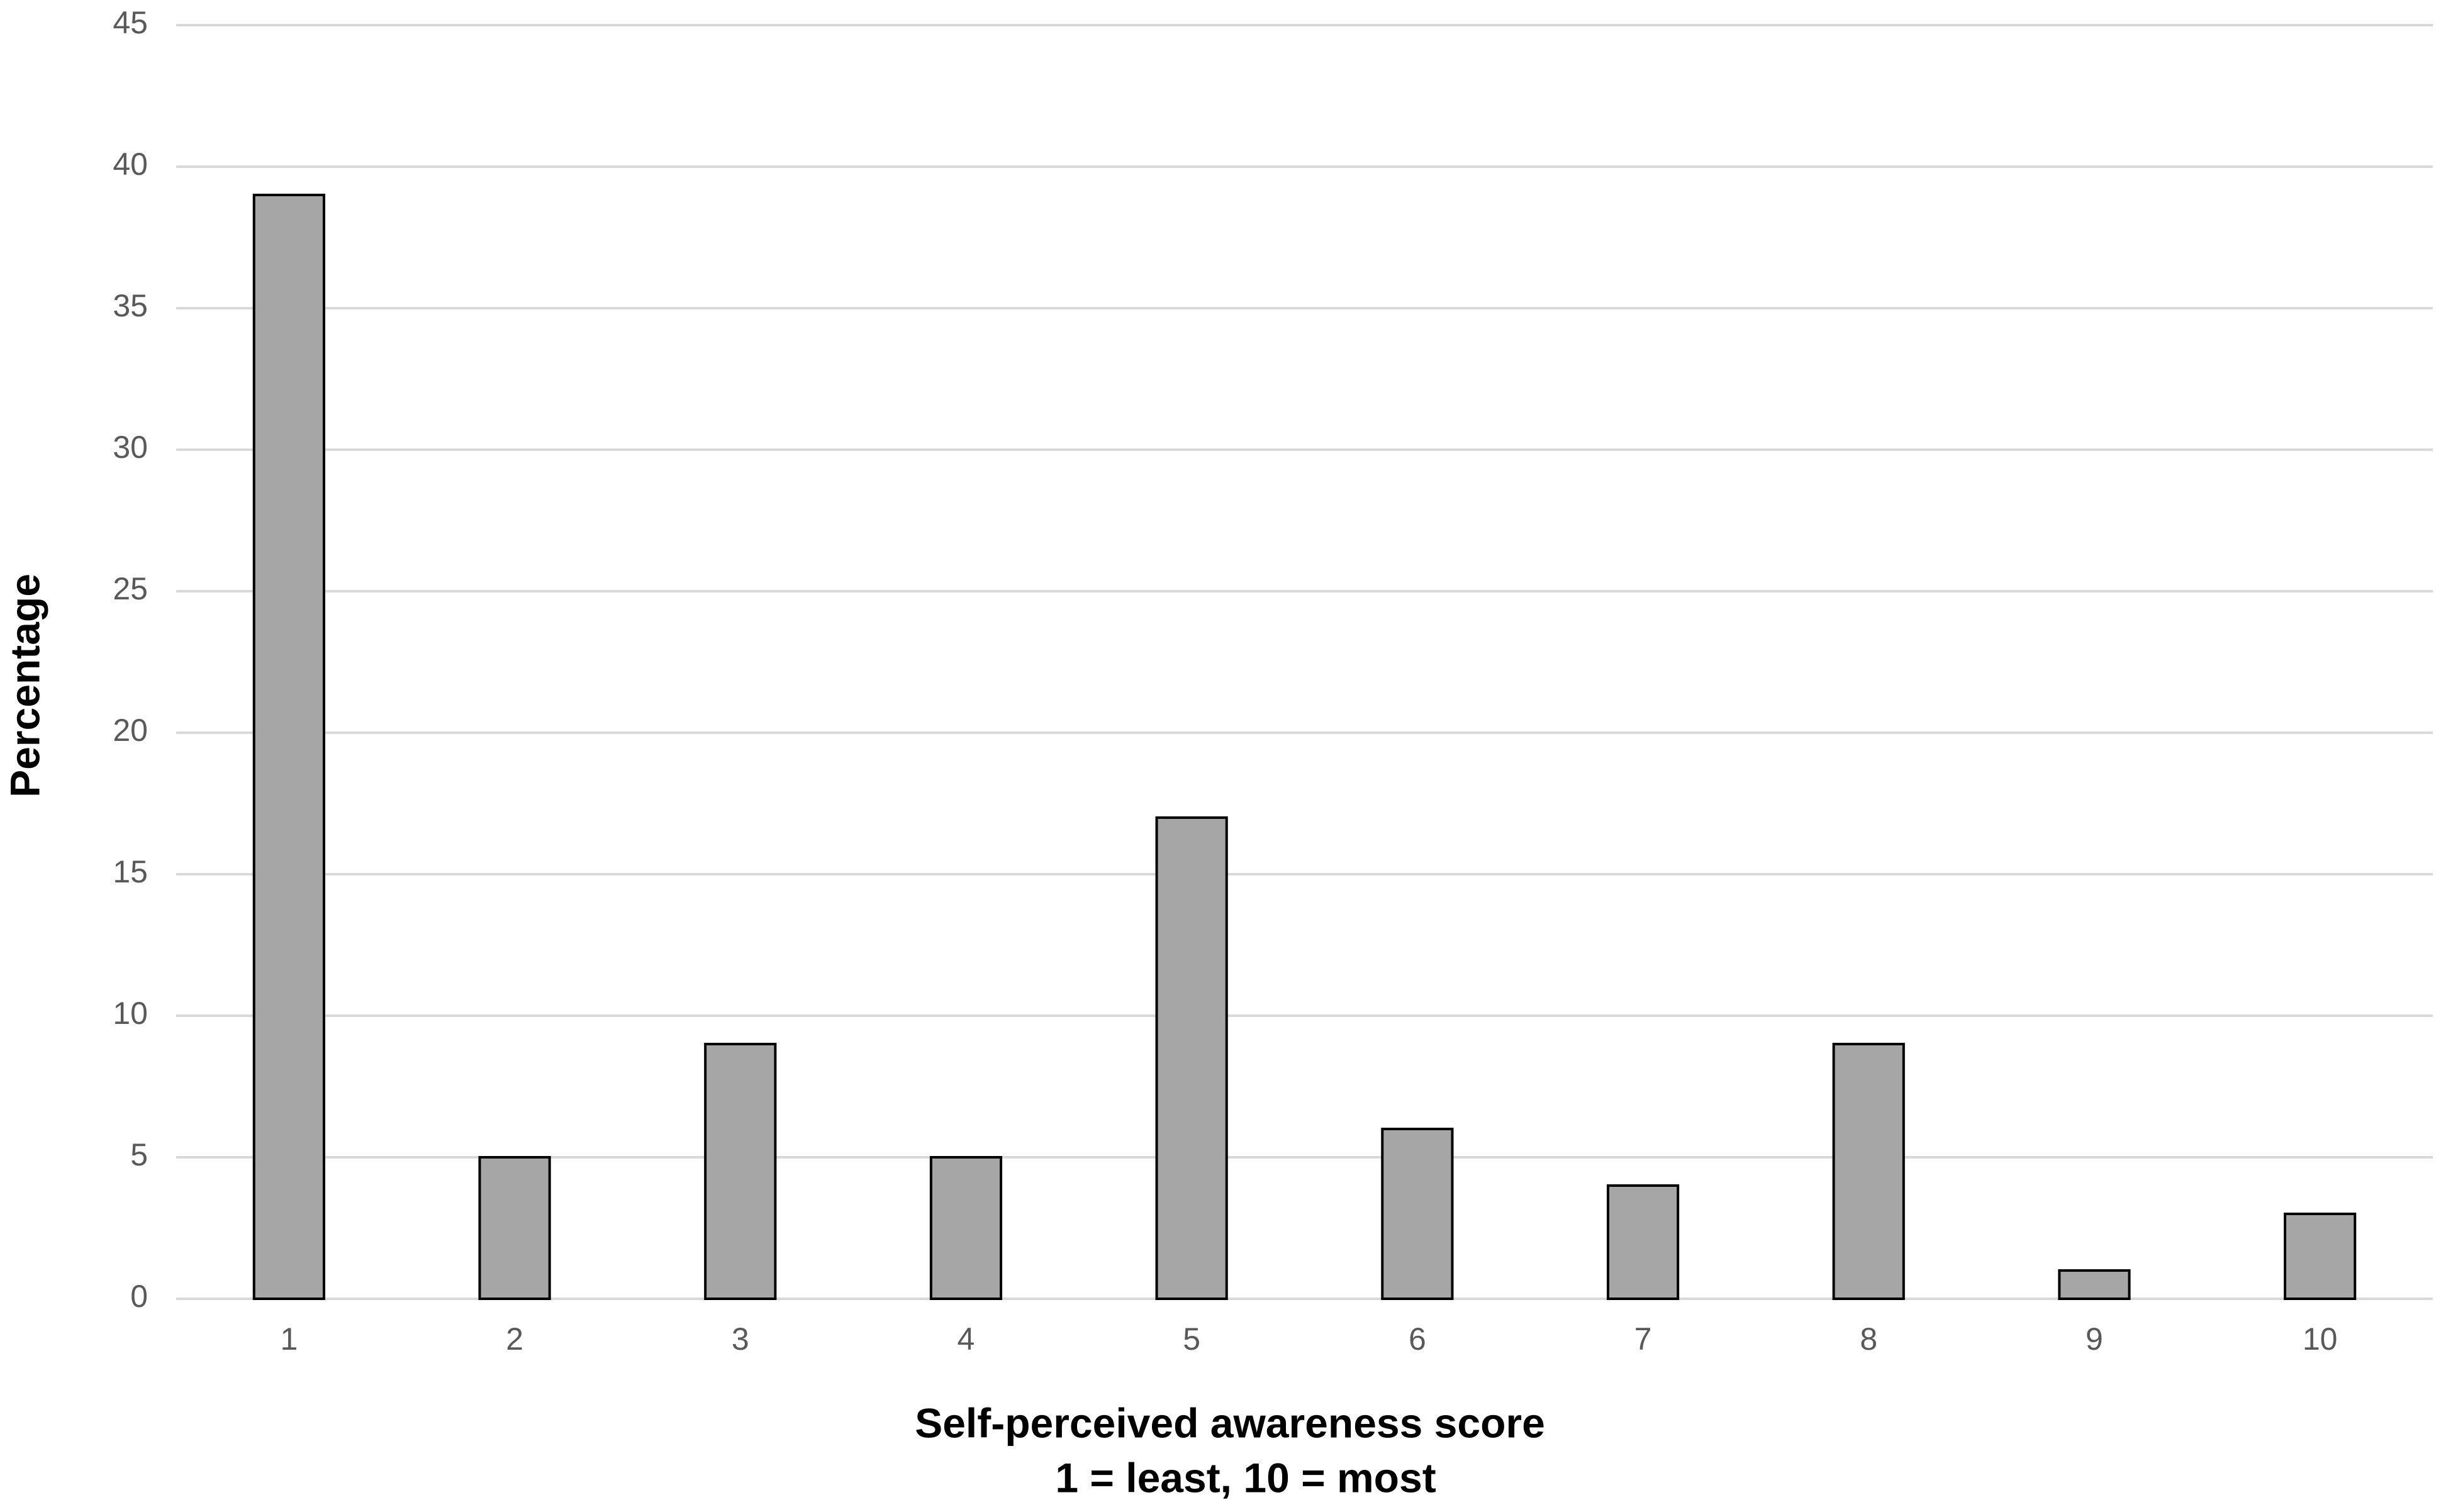 This screenshot has height=1512, width=2441. What do you see at coordinates (967, 1339) in the screenshot?
I see `x-tick-label: 4` at bounding box center [967, 1339].